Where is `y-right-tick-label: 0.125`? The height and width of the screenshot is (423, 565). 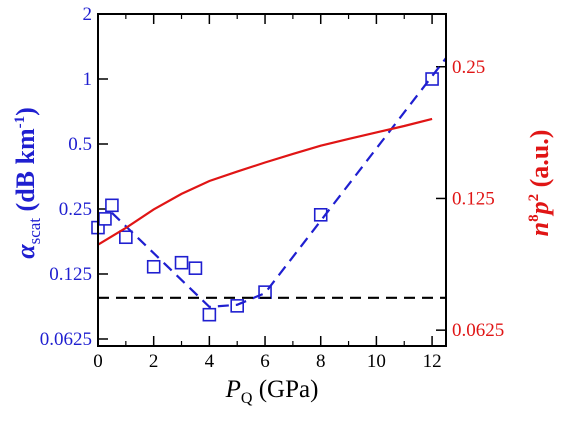 y-right-tick-label: 0.125 is located at coordinates (473, 198).